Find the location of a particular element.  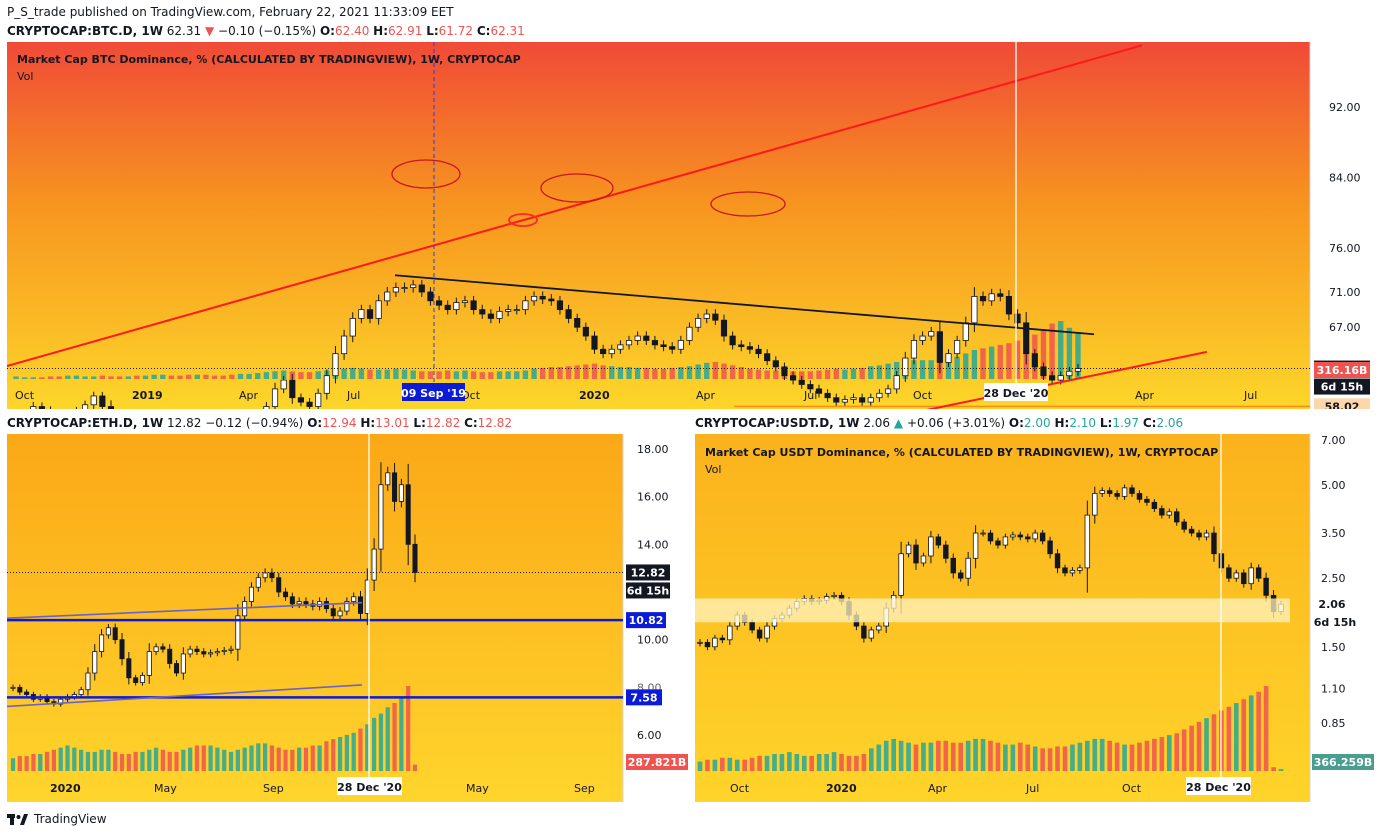

btc-small-ellipse is located at coordinates (523, 220).